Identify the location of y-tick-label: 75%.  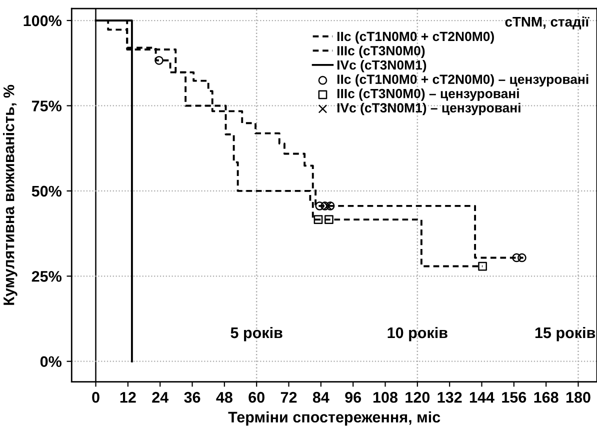
(47, 106).